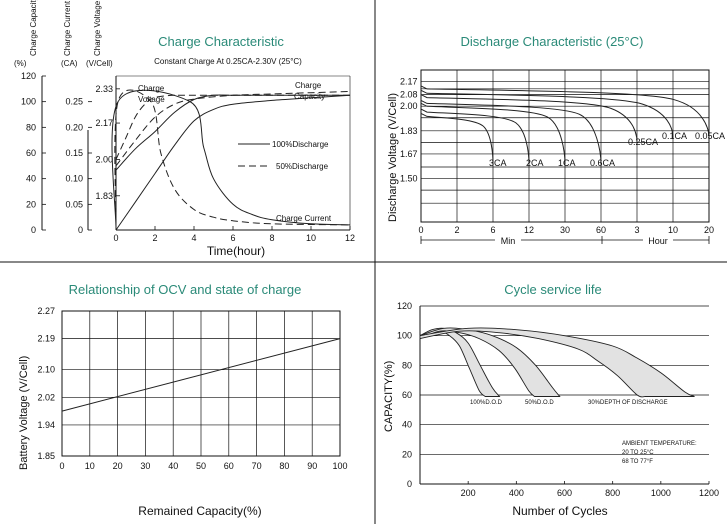  What do you see at coordinates (33, 28) in the screenshot?
I see `charge-capacity-header: Charge Capacity` at bounding box center [33, 28].